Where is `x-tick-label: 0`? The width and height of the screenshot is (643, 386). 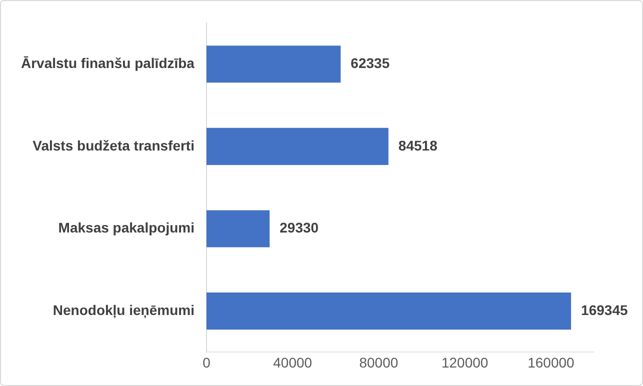
x-tick-label: 0 is located at coordinates (206, 362).